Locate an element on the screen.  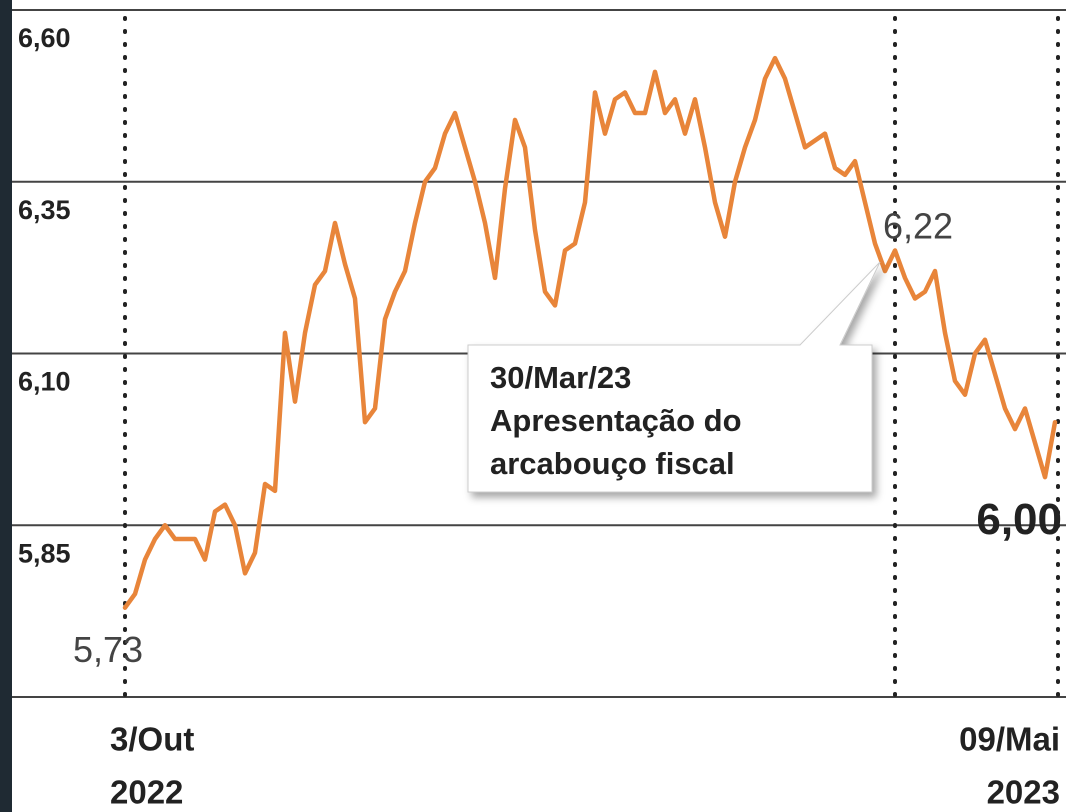
y-tick-label: 6,10 is located at coordinates (44, 382).